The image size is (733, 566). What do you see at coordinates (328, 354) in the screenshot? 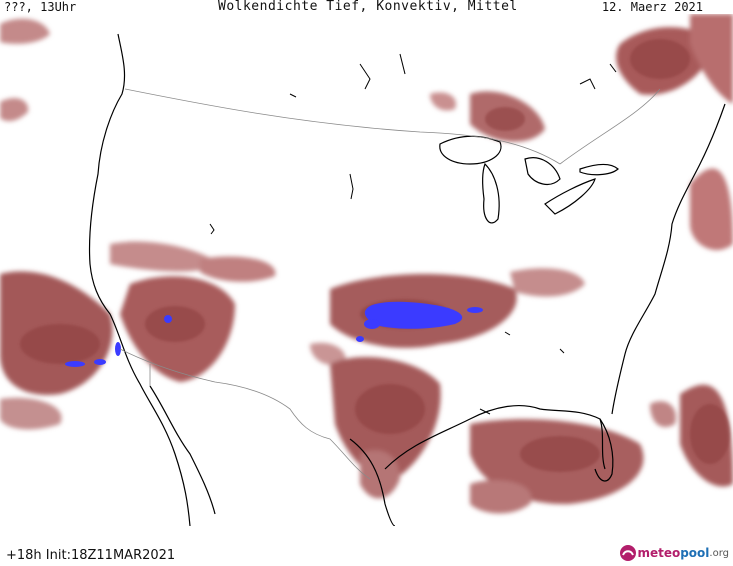
I see `cloud-patch-plains3` at bounding box center [328, 354].